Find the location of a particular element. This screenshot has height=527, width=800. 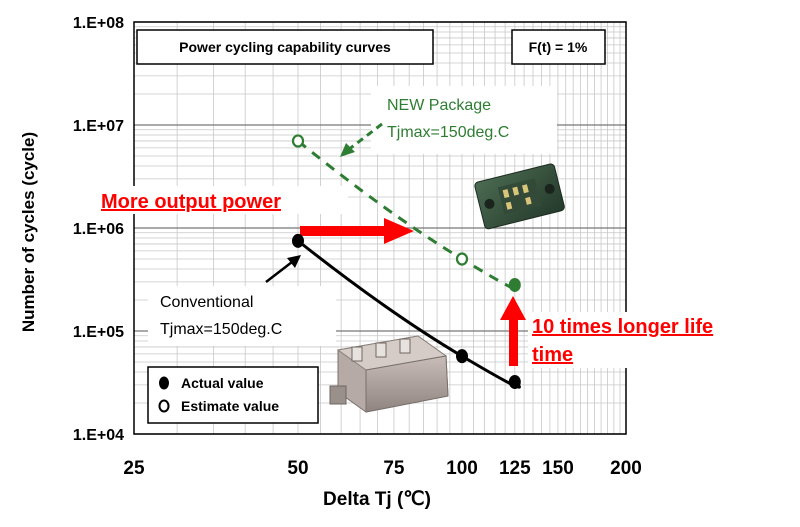

y-tick-label: 1.E+06 is located at coordinates (98, 229).